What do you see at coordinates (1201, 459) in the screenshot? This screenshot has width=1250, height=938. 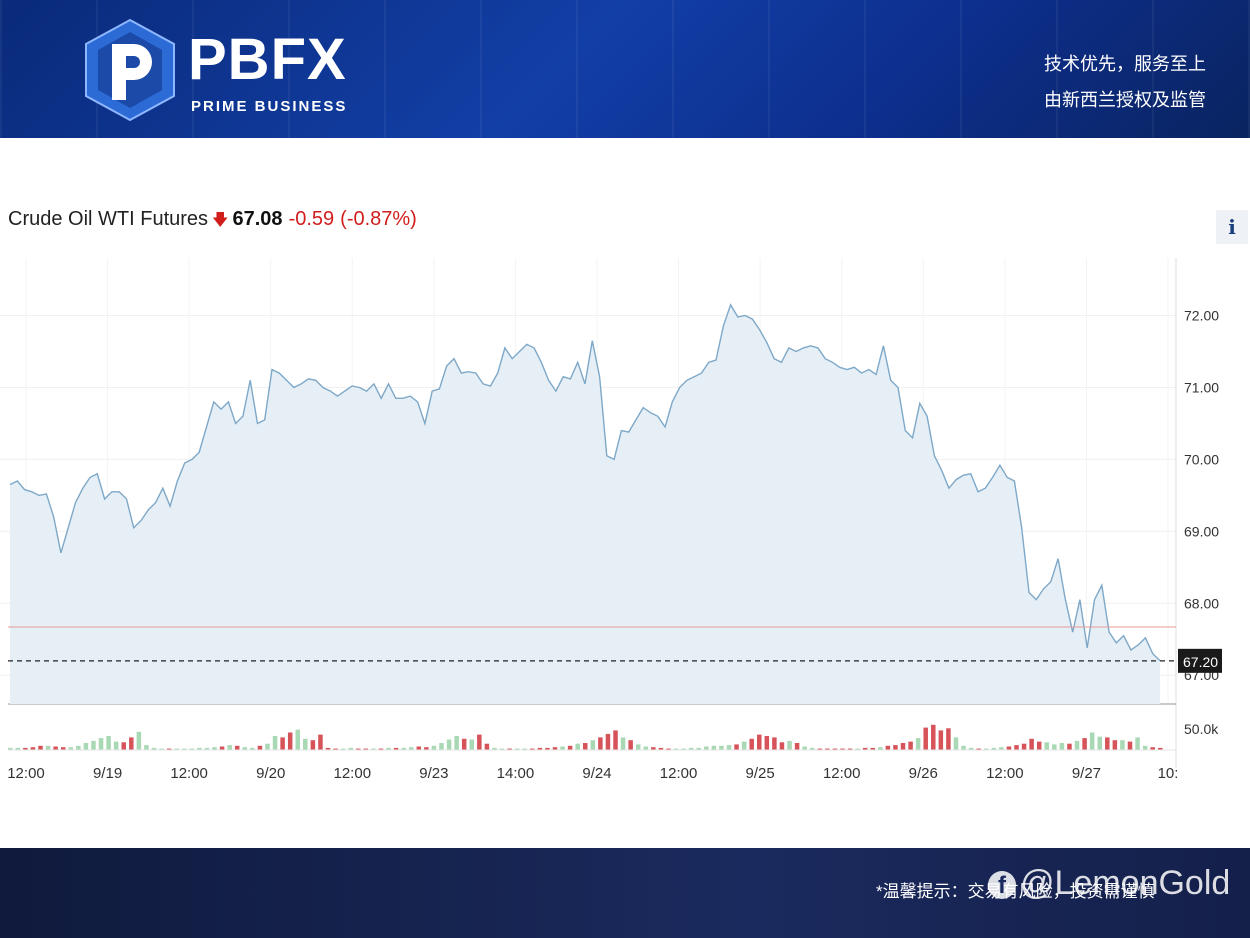 I see `y-tick-label: 70.00` at bounding box center [1201, 459].